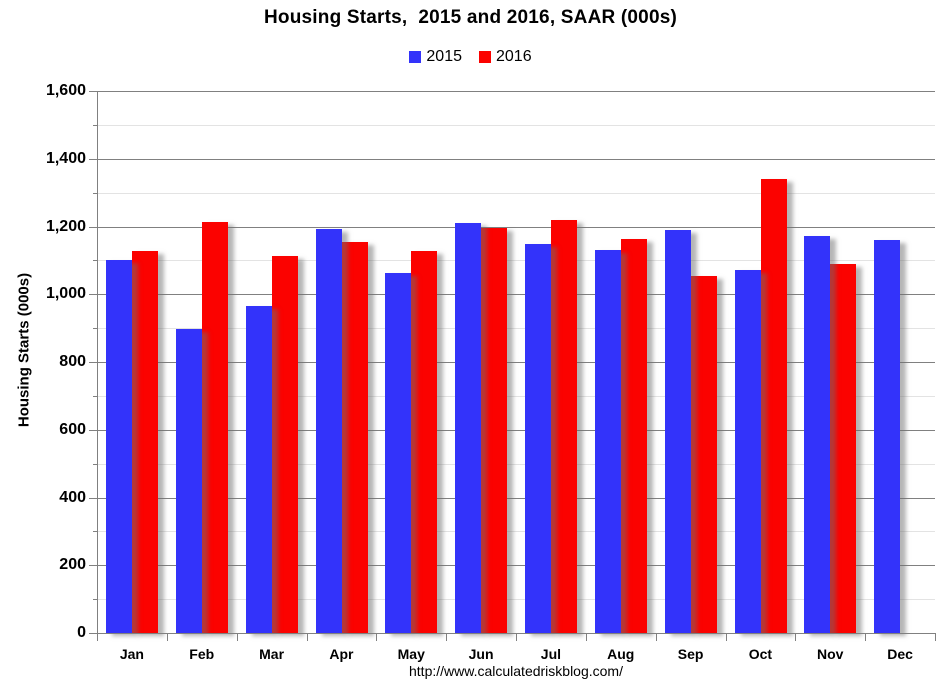  Describe the element at coordinates (538, 438) in the screenshot. I see `bar-2015-jul` at that location.